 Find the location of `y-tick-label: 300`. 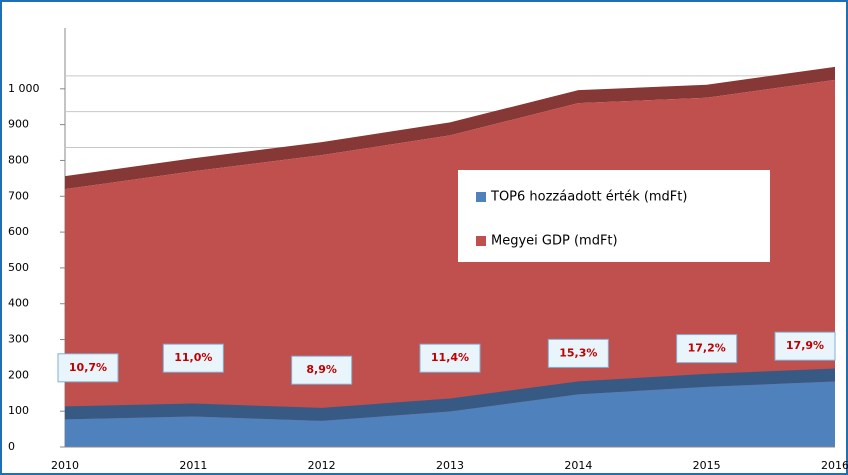

y-tick-label: 300 is located at coordinates (18, 339).